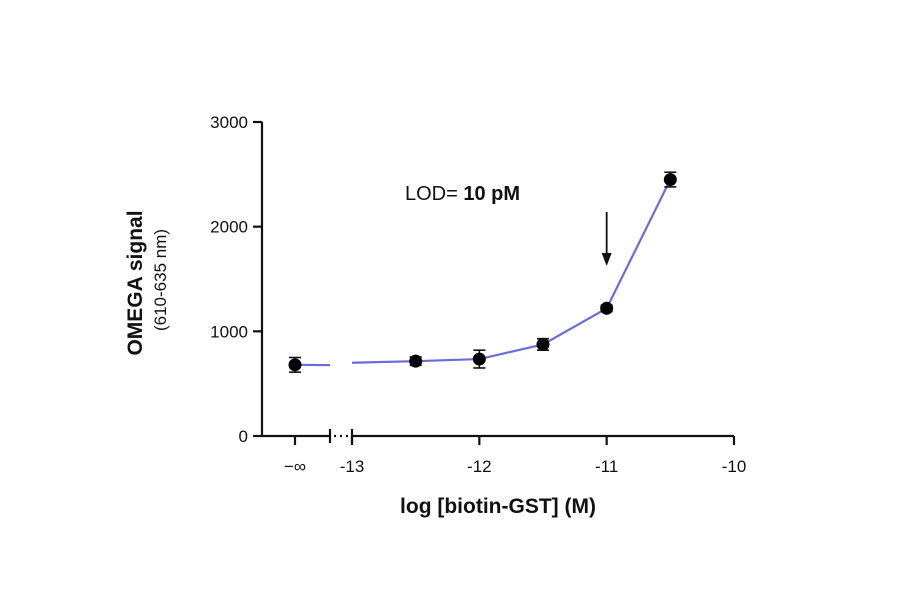  Describe the element at coordinates (229, 331) in the screenshot. I see `y-tick-label: 1000` at that location.